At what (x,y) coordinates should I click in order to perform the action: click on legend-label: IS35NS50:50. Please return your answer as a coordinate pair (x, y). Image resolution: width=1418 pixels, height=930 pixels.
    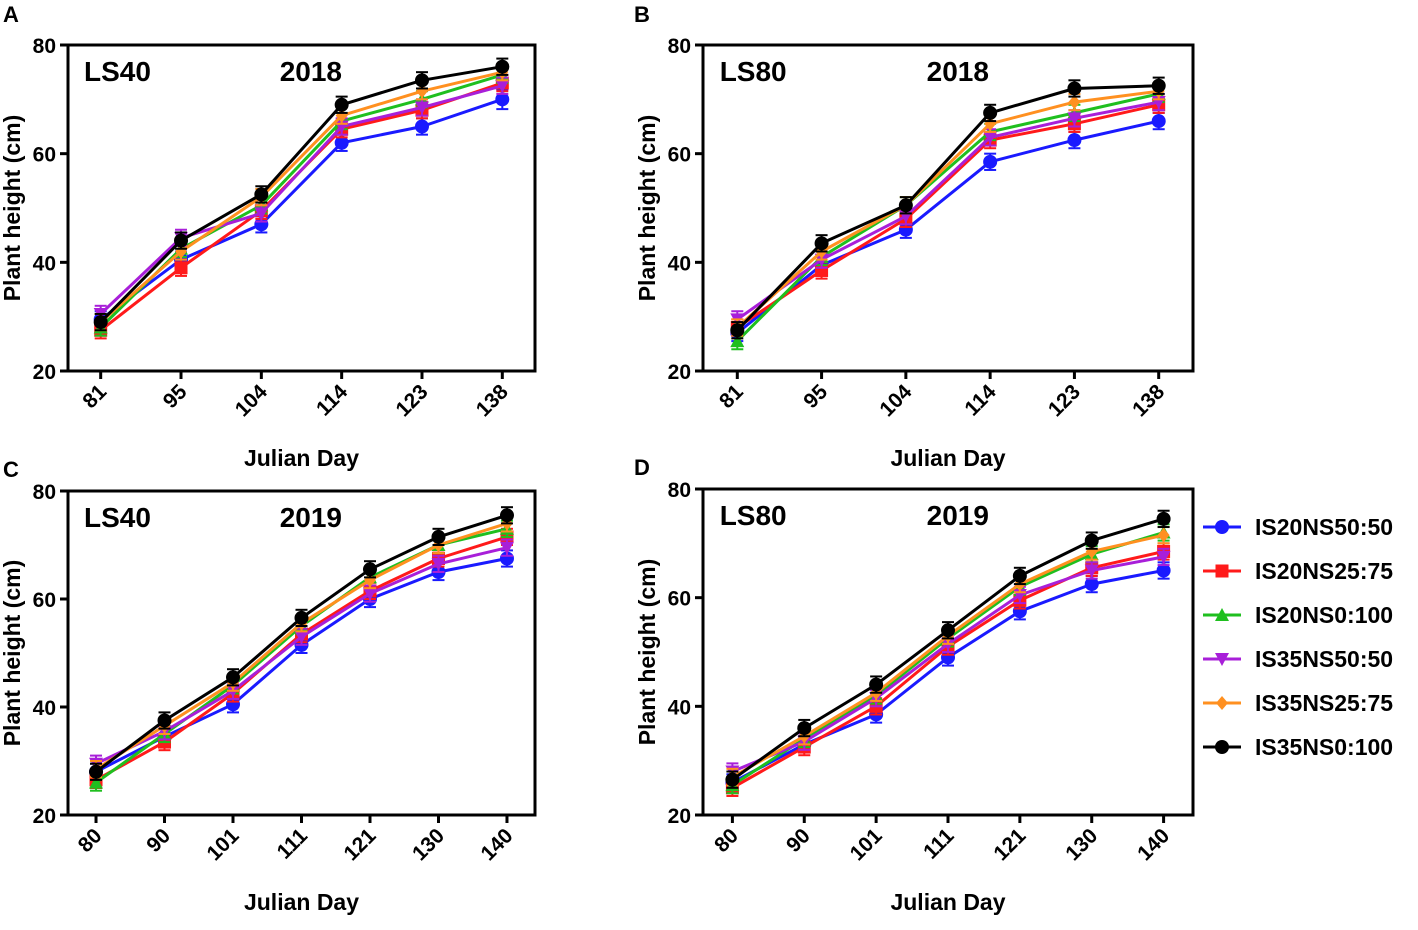
    Looking at the image, I should click on (1324, 659).